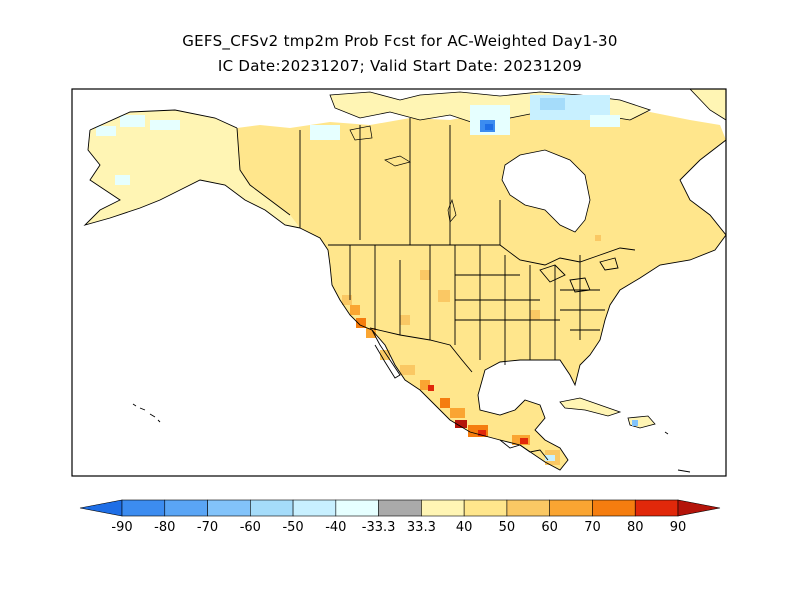 Image resolution: width=800 pixels, height=600 pixels. What do you see at coordinates (164, 527) in the screenshot?
I see `colorbar-tick-label: -80` at bounding box center [164, 527].